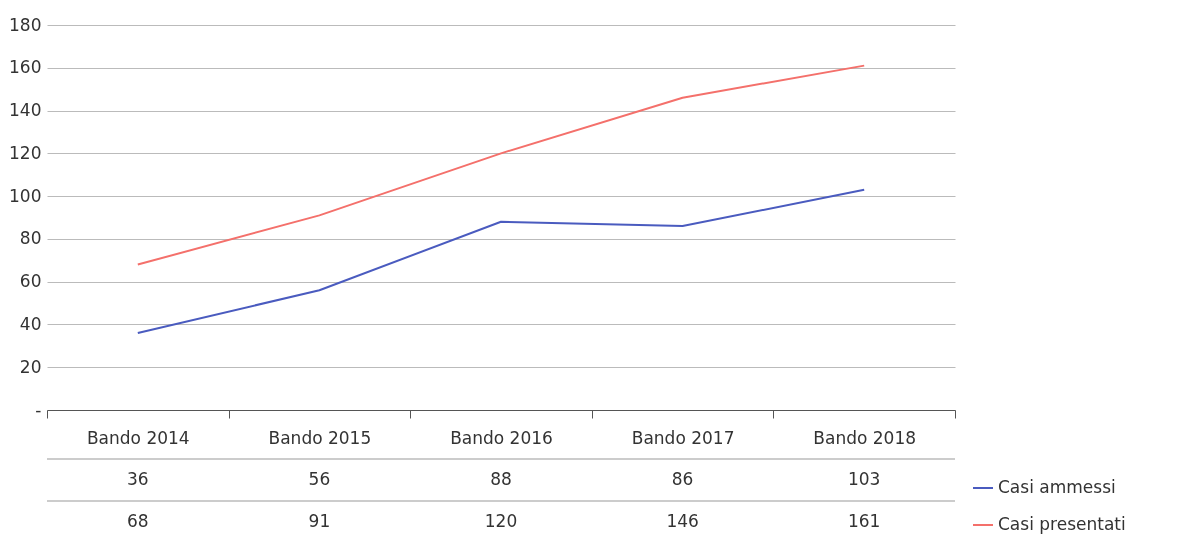 The width and height of the screenshot is (1186, 550). Describe the element at coordinates (864, 521) in the screenshot. I see `data-label: 161` at that location.